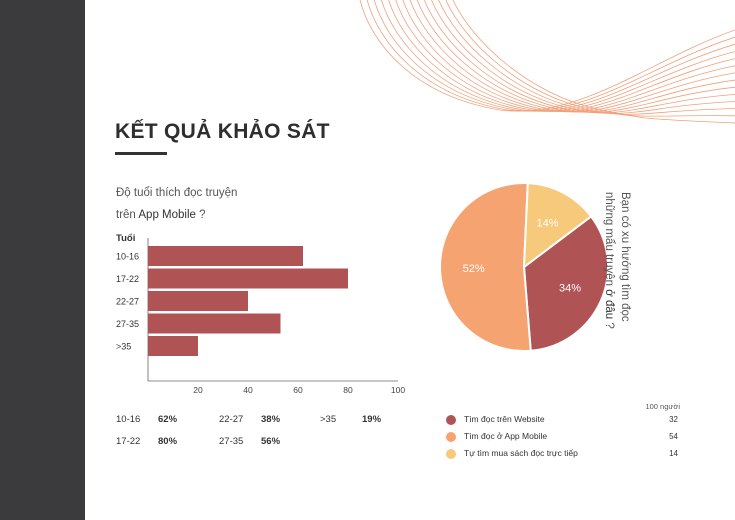 The height and width of the screenshot is (520, 735). Describe the element at coordinates (547, 223) in the screenshot. I see `pie-slice-label: 14%` at that location.